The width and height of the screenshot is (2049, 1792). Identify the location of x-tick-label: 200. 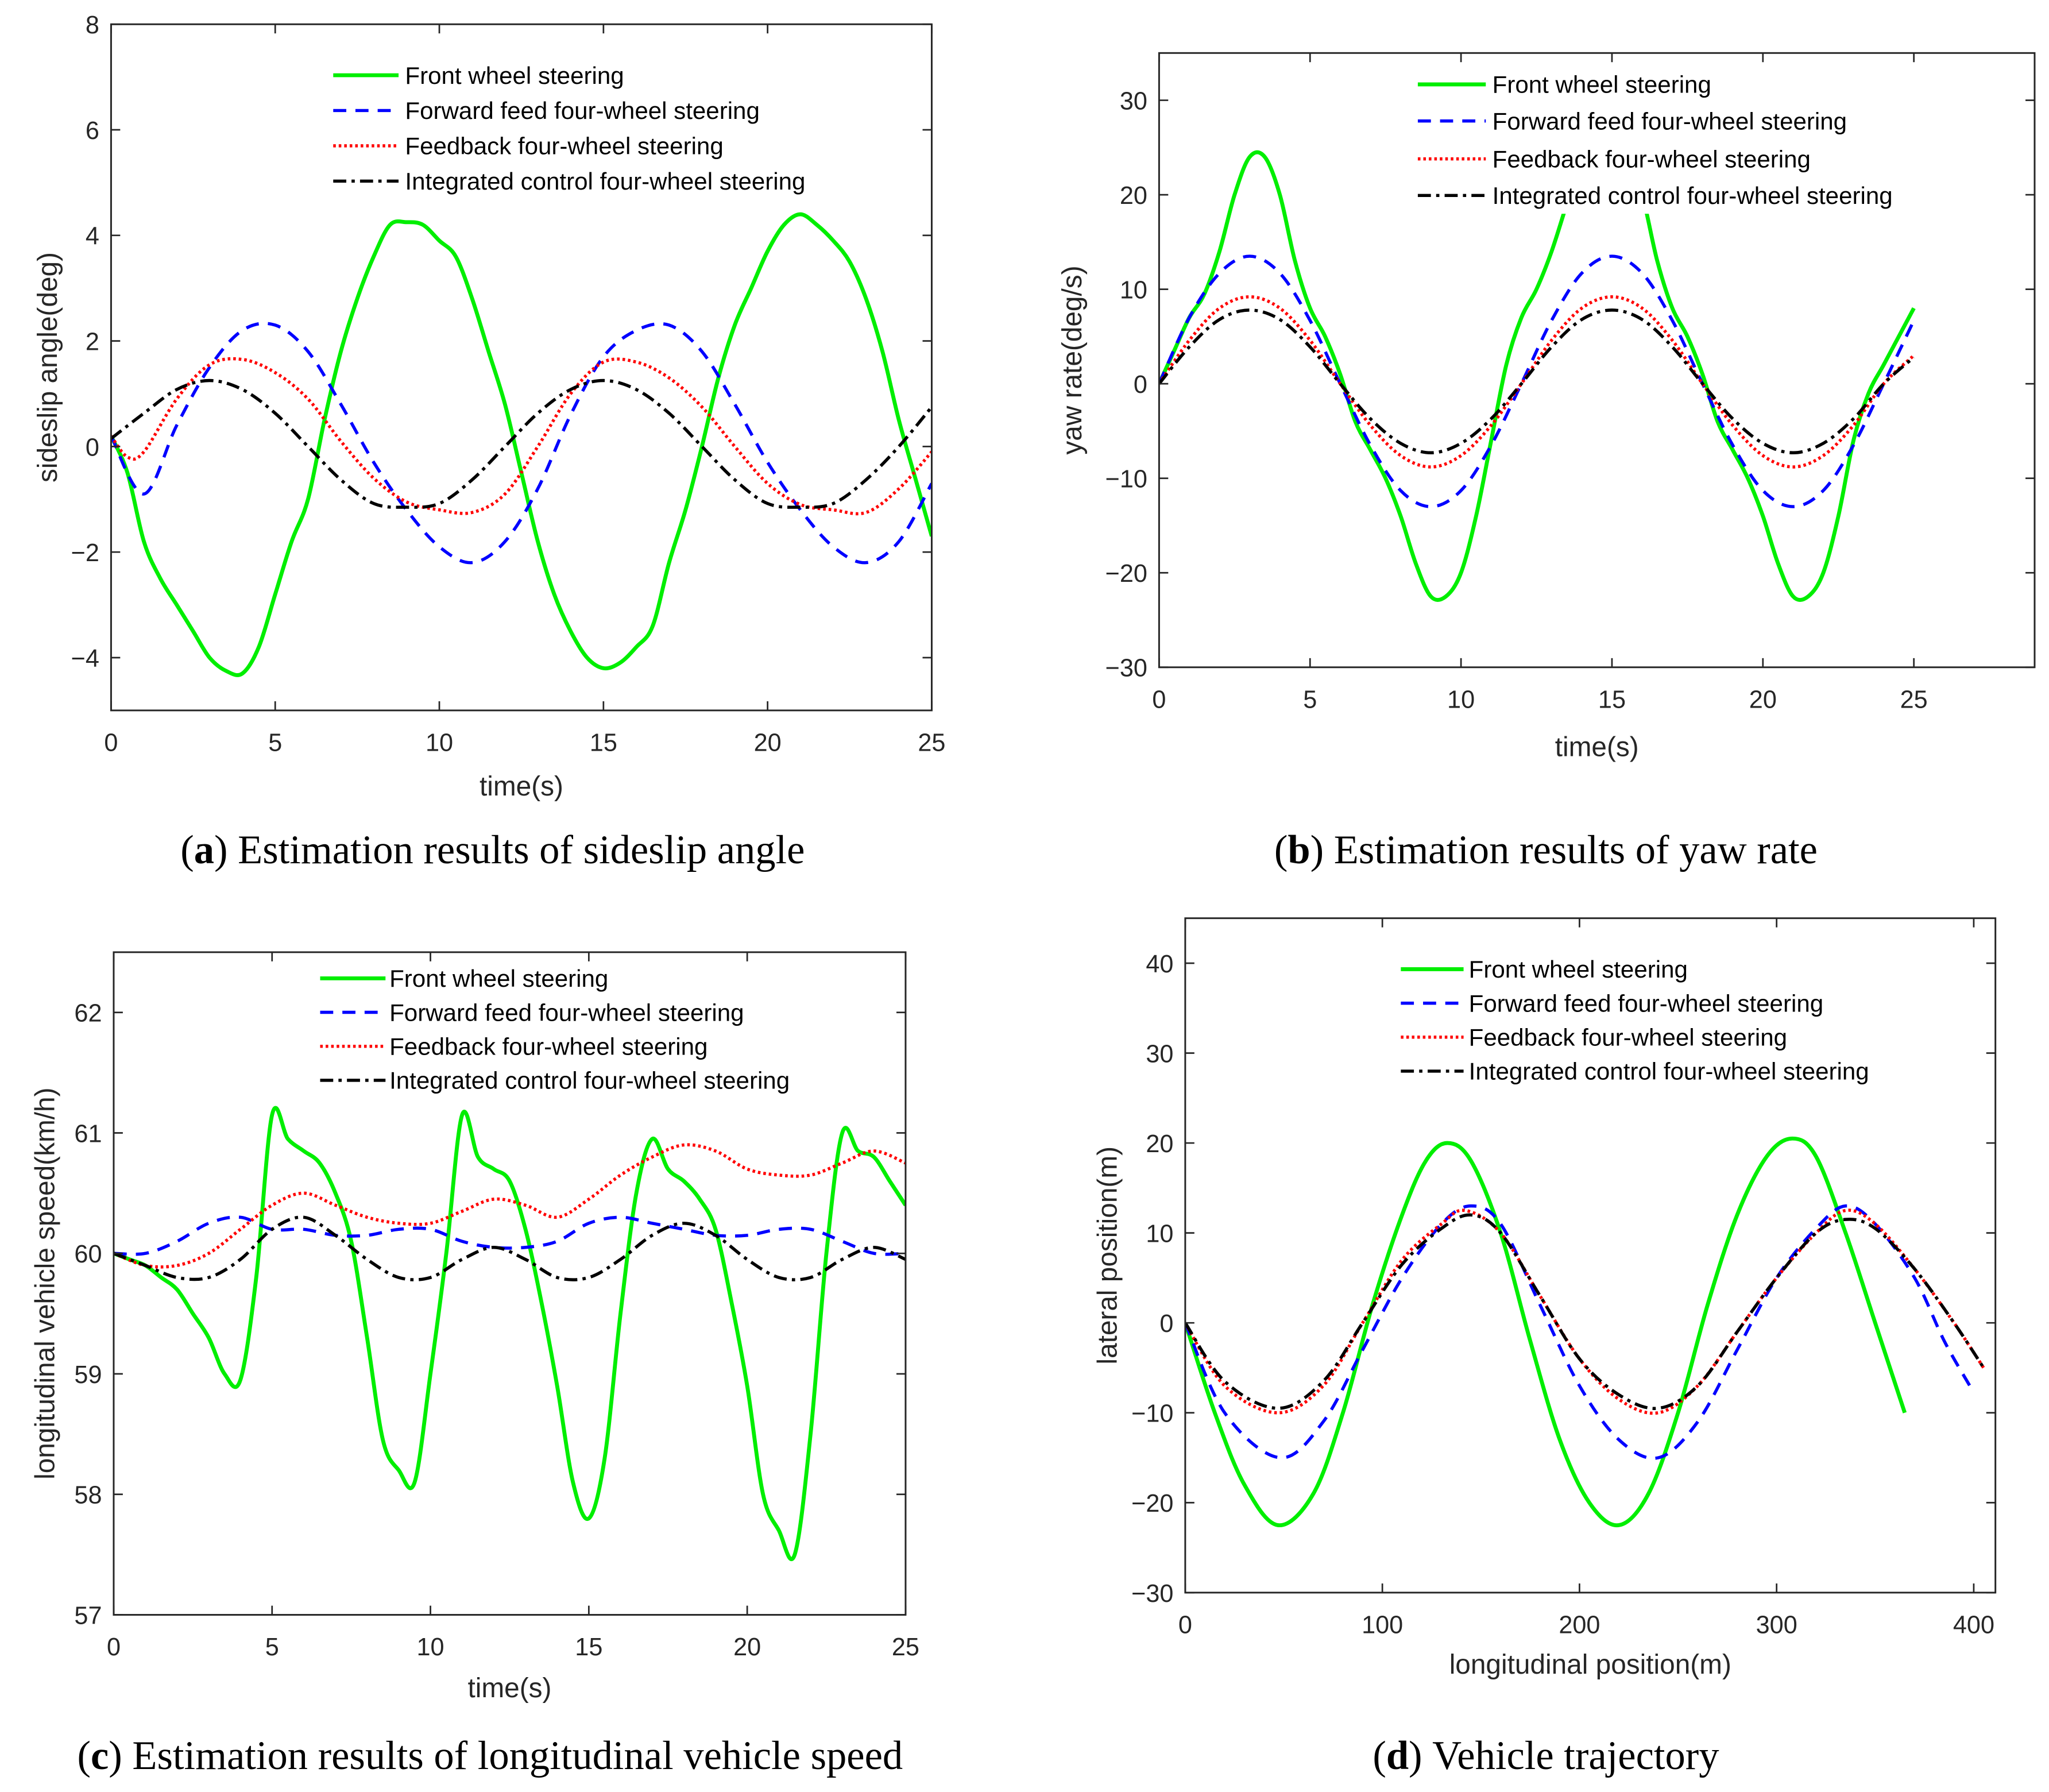
(1579, 1625).